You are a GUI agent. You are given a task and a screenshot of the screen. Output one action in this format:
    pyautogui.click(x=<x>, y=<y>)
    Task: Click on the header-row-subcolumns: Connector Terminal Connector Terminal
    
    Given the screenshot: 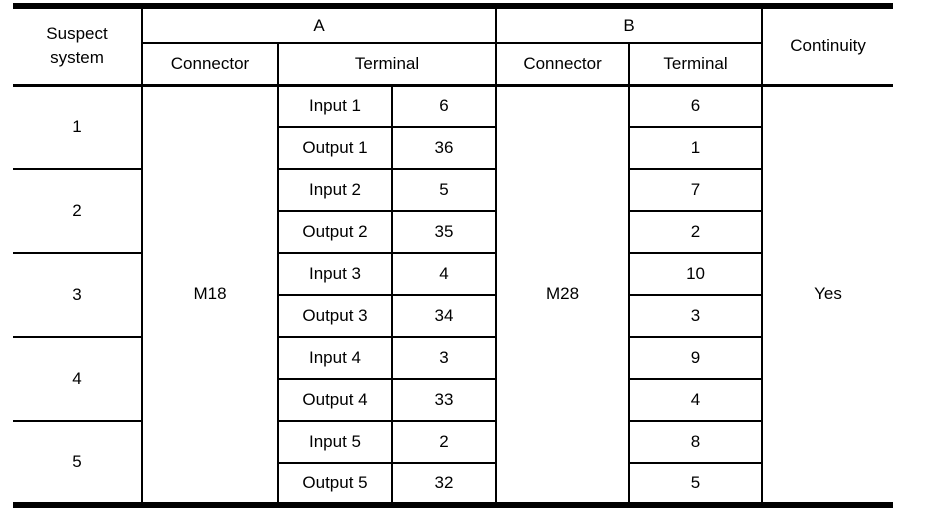 What is the action you would take?
    pyautogui.click(x=453, y=64)
    